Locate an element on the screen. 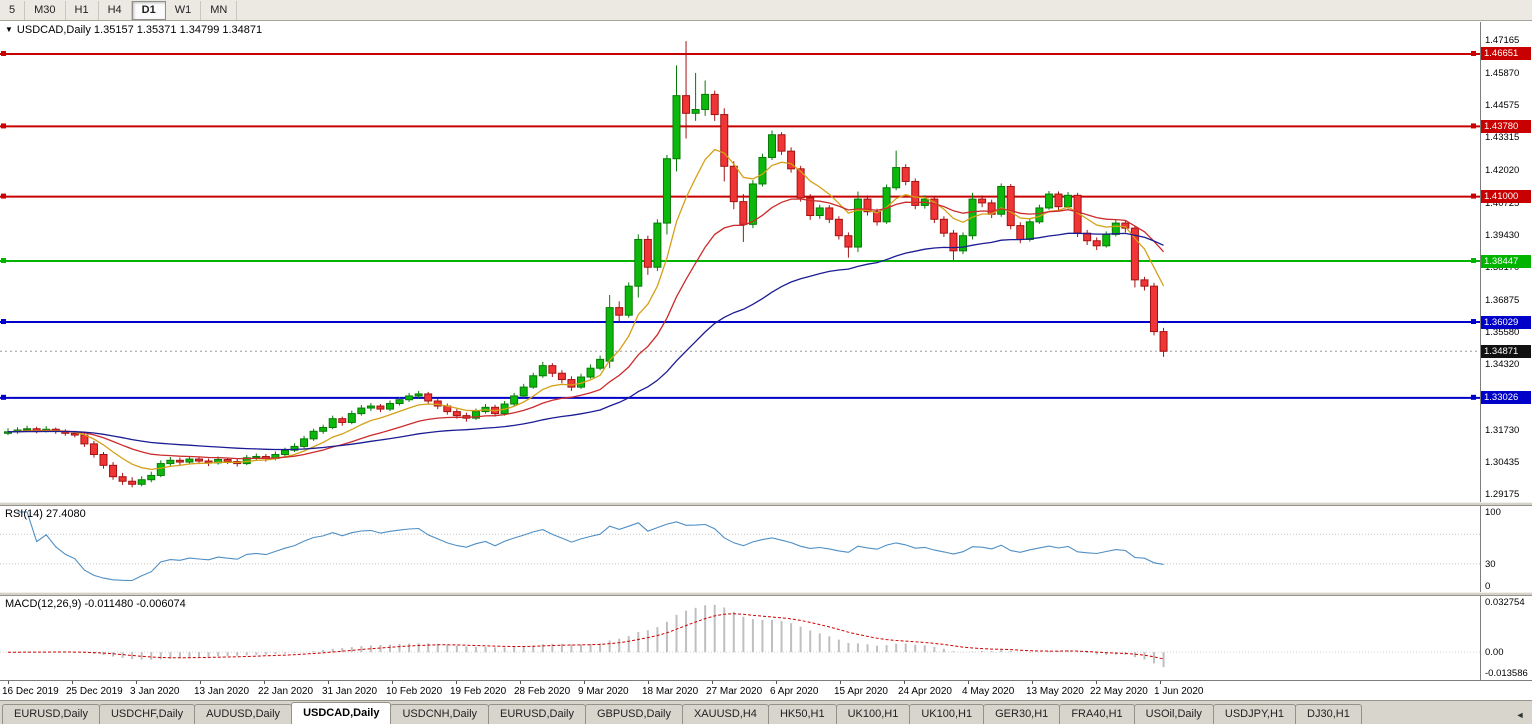  macd-signal-line is located at coordinates (586, 636).